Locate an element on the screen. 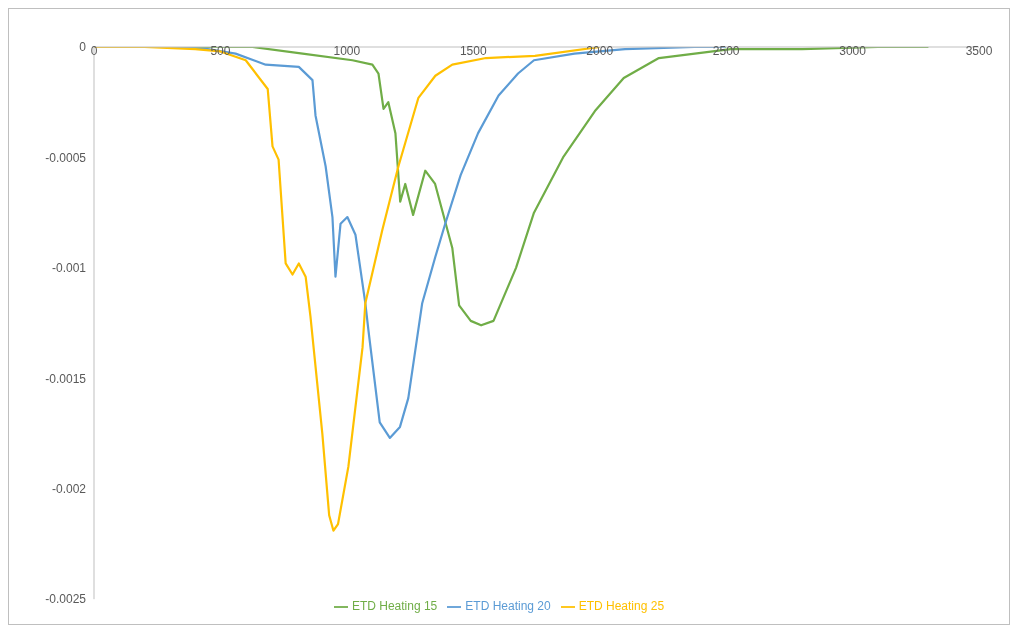  x-tick-label: 0 is located at coordinates (94, 51).